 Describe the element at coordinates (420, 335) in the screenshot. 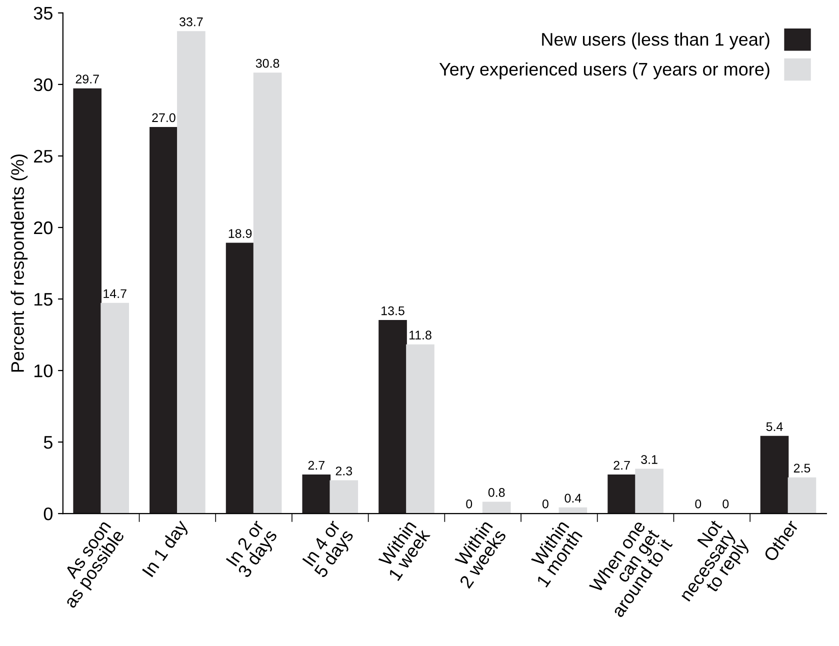

I see `data-label: 11.8` at that location.